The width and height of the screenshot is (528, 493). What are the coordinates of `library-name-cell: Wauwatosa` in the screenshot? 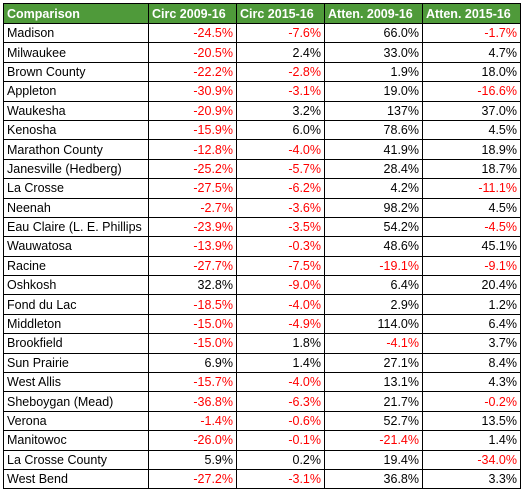 It's located at (76, 246).